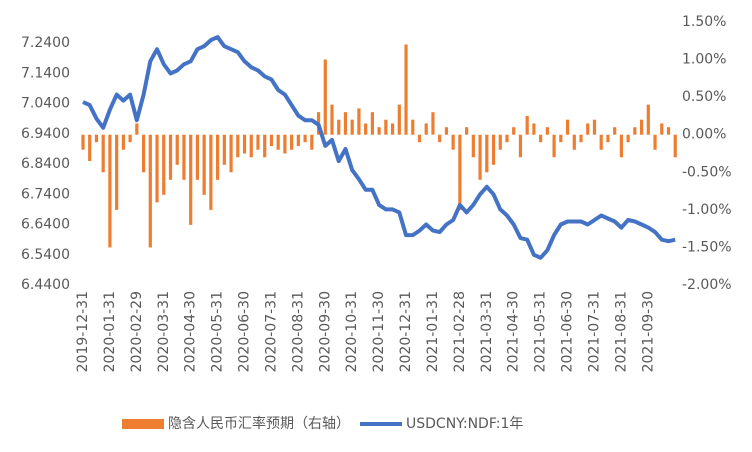 The height and width of the screenshot is (452, 752). I want to click on x-tick-label: 2021-04-30, so click(514, 331).